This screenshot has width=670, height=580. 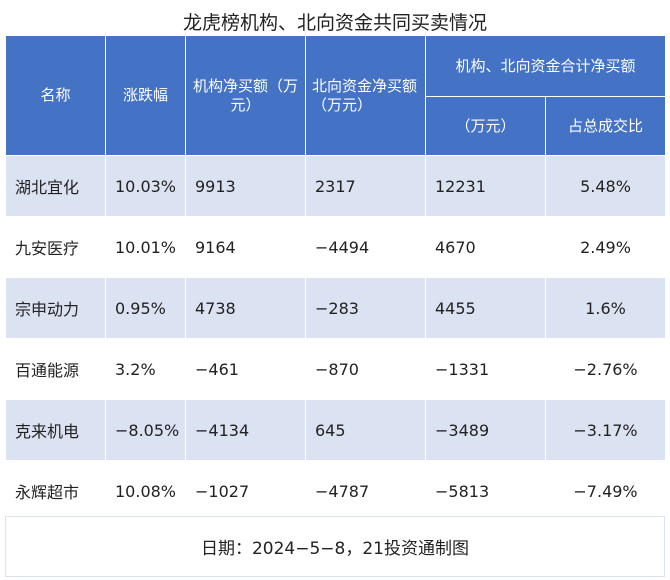 What do you see at coordinates (365, 369) in the screenshot?
I see `cell-north: −870` at bounding box center [365, 369].